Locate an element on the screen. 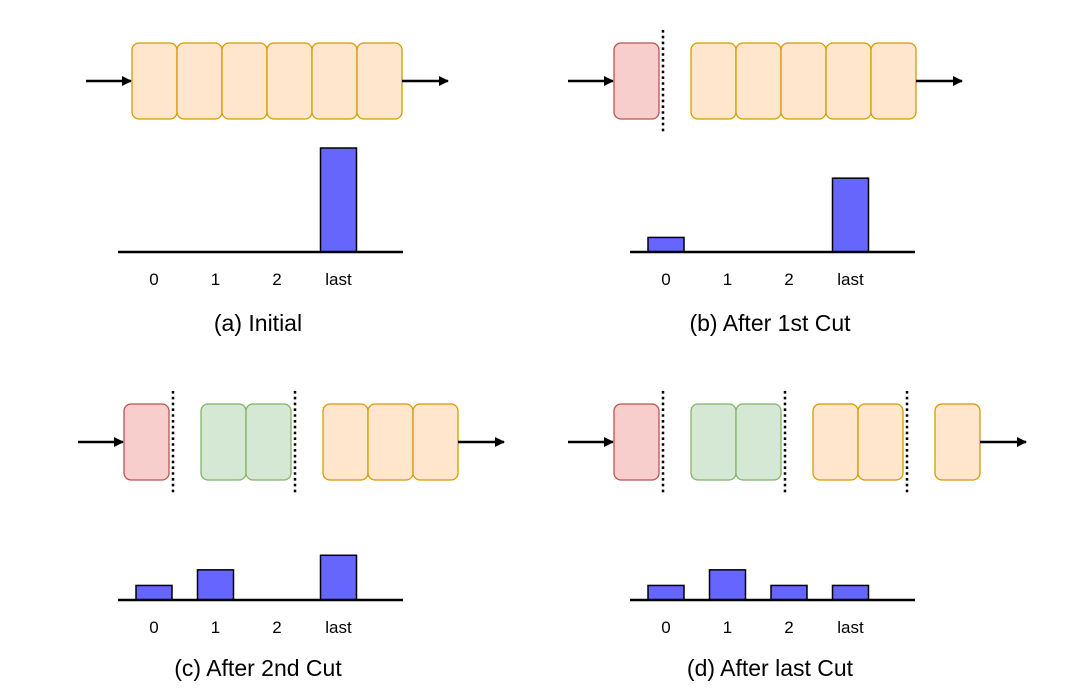 This screenshot has width=1072, height=694. tick-label-c-0: 0 is located at coordinates (153, 627).